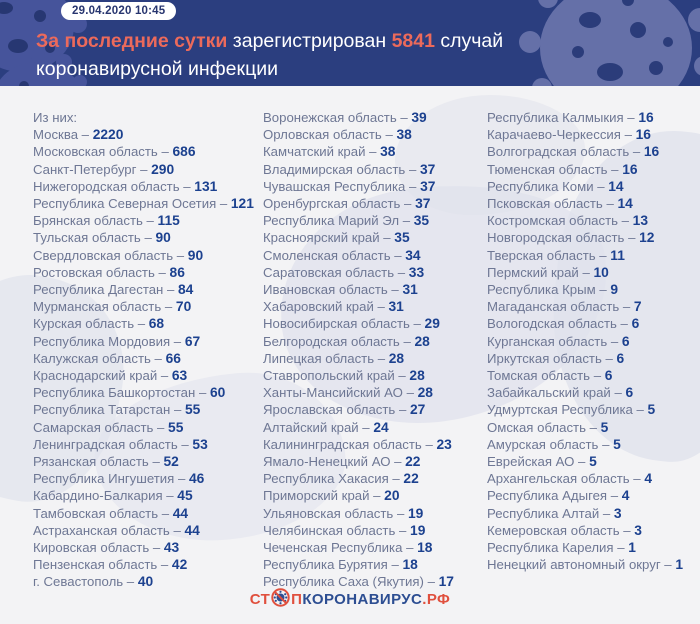  What do you see at coordinates (43, 68) in the screenshot?
I see `virus-decoration-icon` at bounding box center [43, 68].